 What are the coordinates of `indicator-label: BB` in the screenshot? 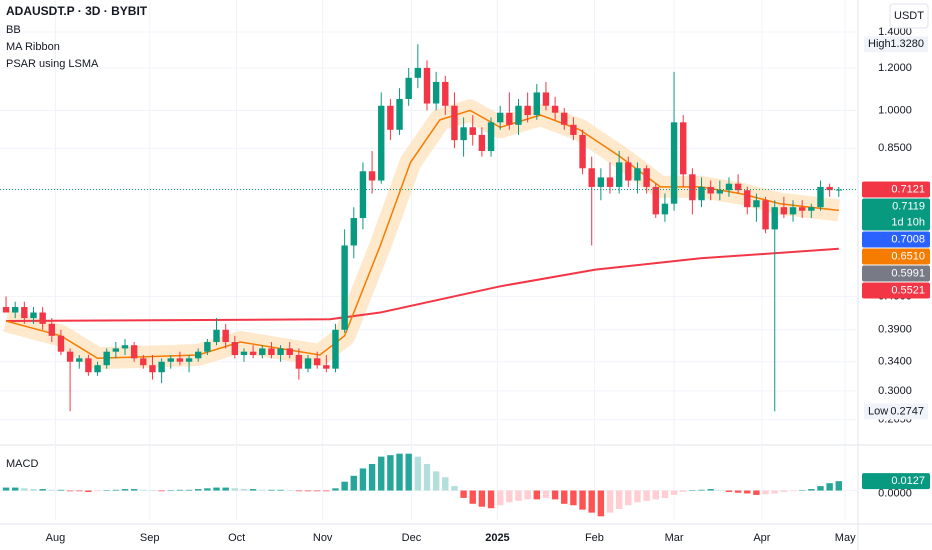 It's located at (13, 30).